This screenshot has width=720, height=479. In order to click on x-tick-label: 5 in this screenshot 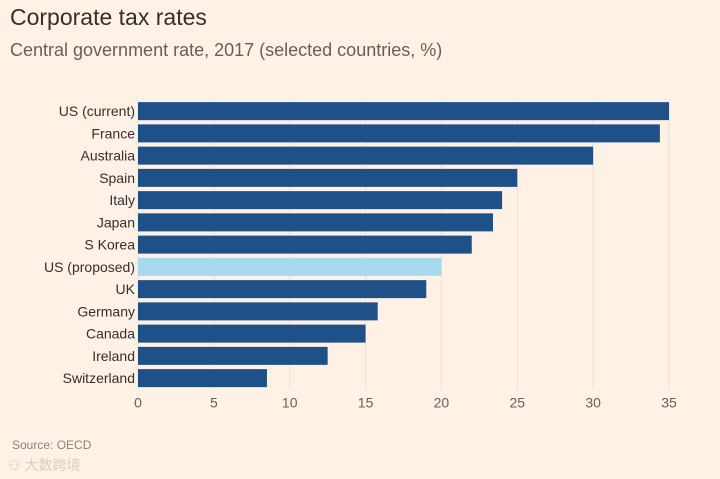, I will do `click(214, 402)`.